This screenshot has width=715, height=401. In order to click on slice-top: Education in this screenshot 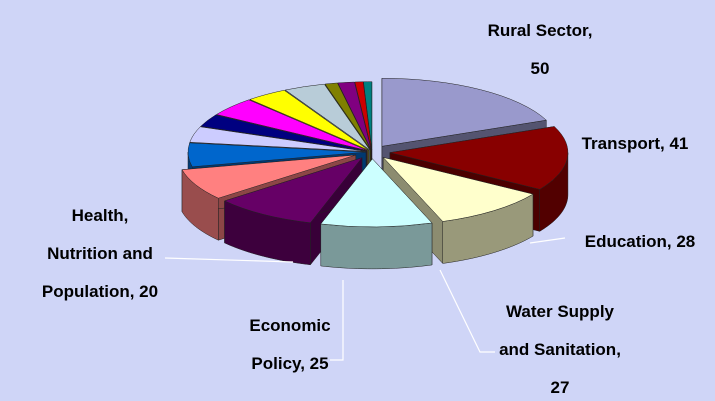, I will do `click(458, 189)`.